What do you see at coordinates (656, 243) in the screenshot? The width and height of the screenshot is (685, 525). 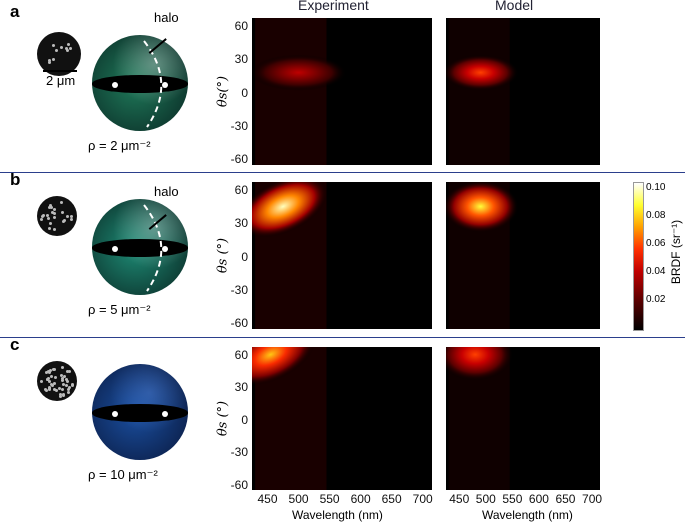 I see `colorbar-tick-label: 0.06` at bounding box center [656, 243].